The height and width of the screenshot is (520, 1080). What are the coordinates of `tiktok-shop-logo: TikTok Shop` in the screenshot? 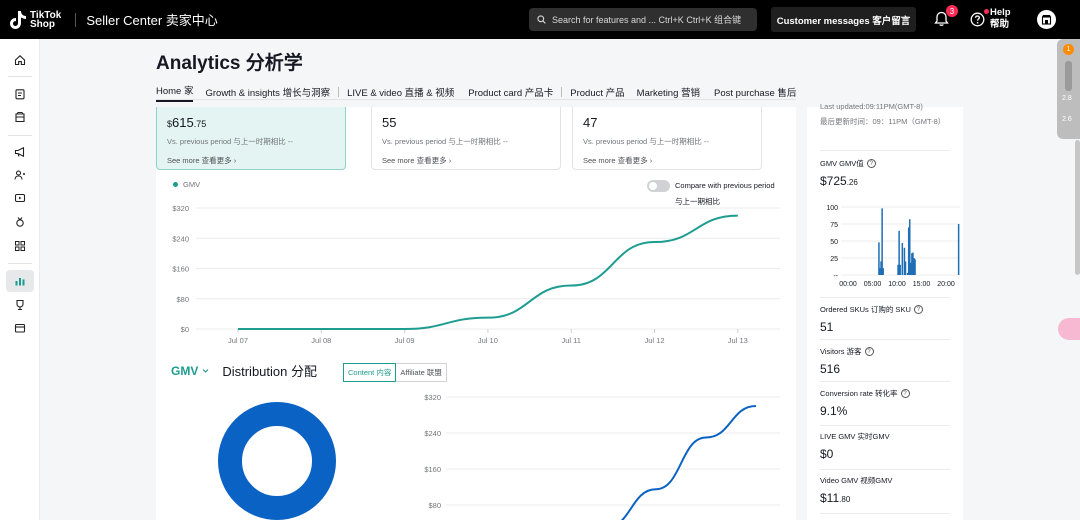 It's located at (35, 19).